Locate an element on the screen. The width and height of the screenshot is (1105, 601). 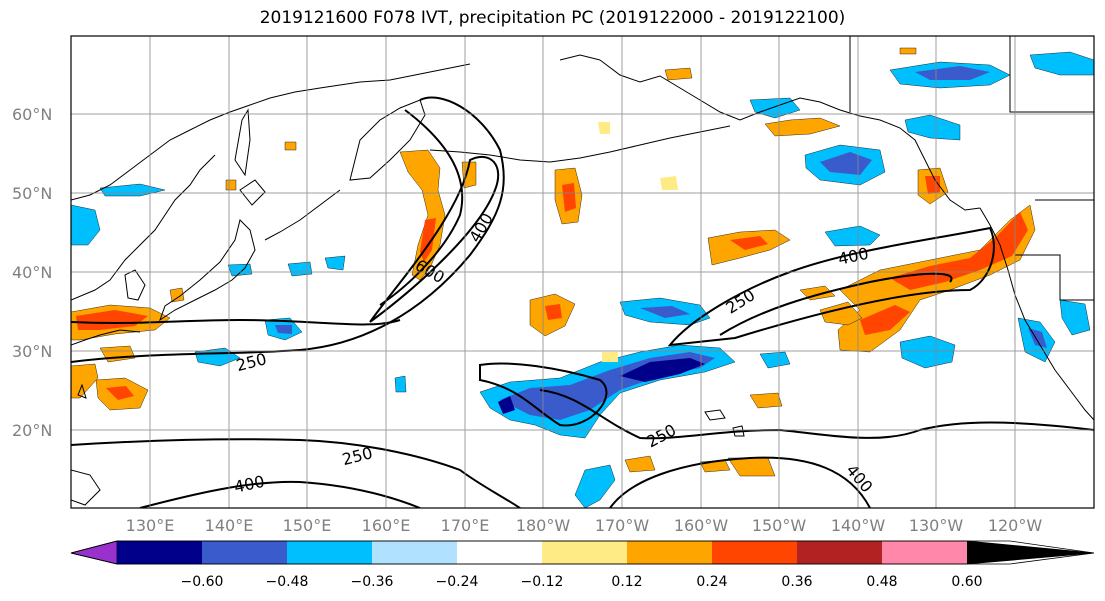
lon-label-130w: 130°W is located at coordinates (936, 525).